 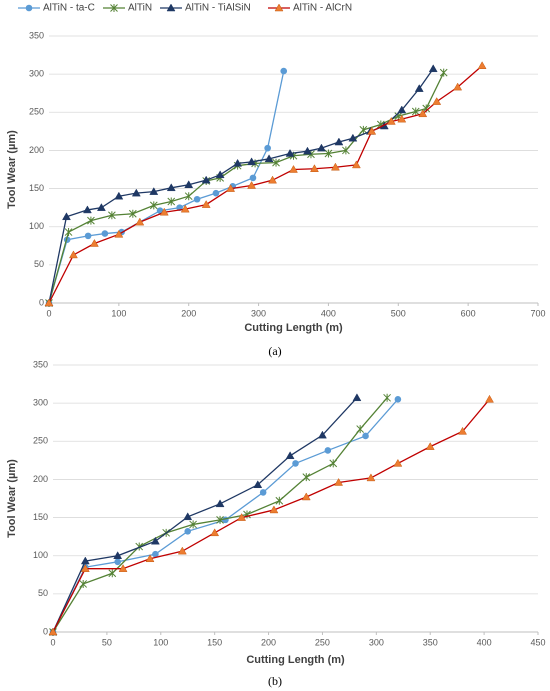 What do you see at coordinates (275, 681) in the screenshot?
I see `caption: (b)` at bounding box center [275, 681].